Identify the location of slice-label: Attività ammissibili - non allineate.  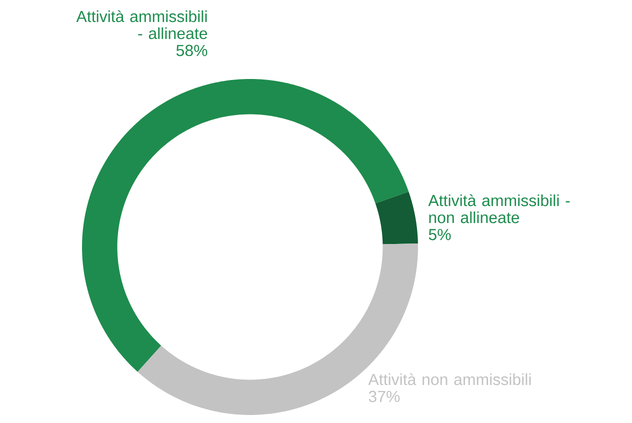
(499, 209).